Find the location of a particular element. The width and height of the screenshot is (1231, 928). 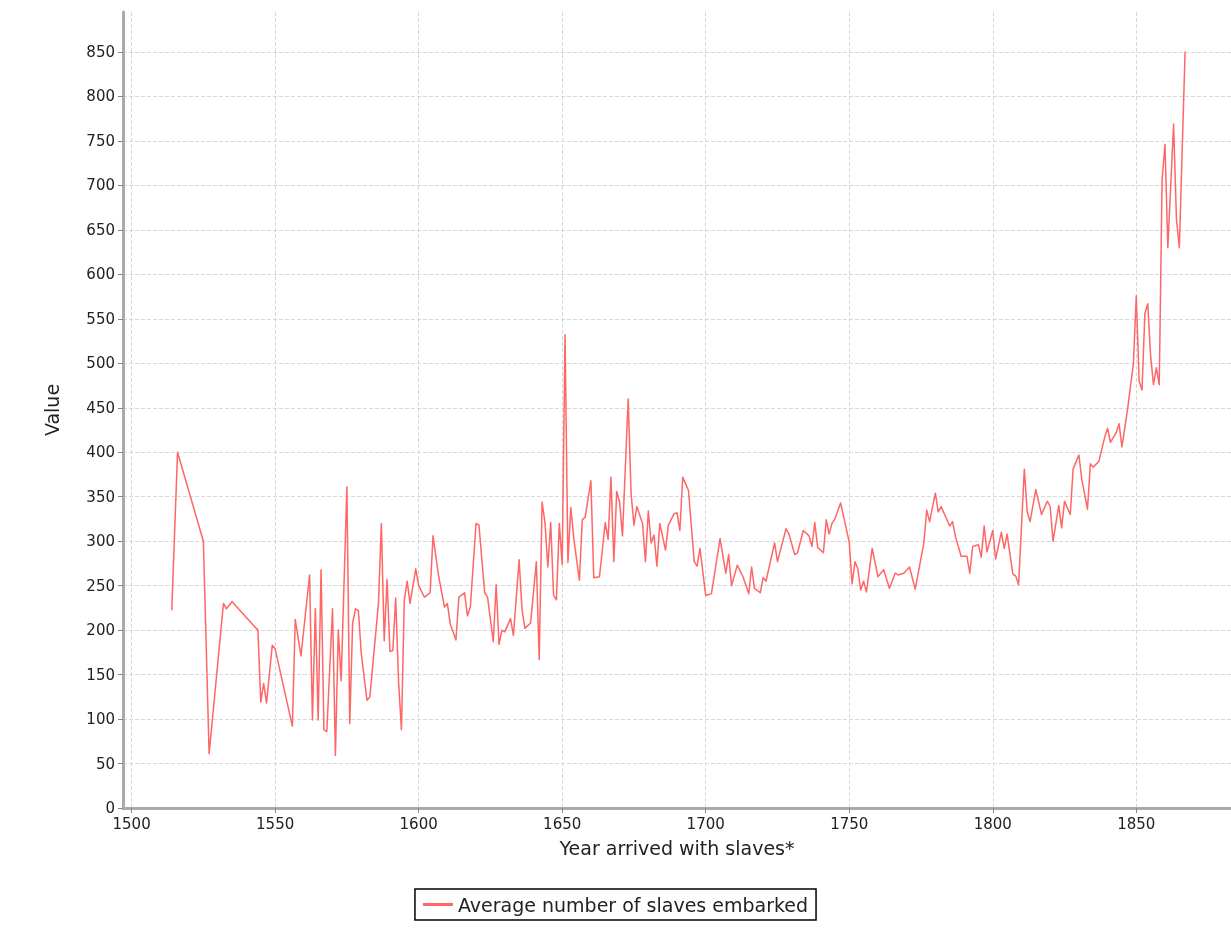

y-tick-label: 550 is located at coordinates (100, 318).